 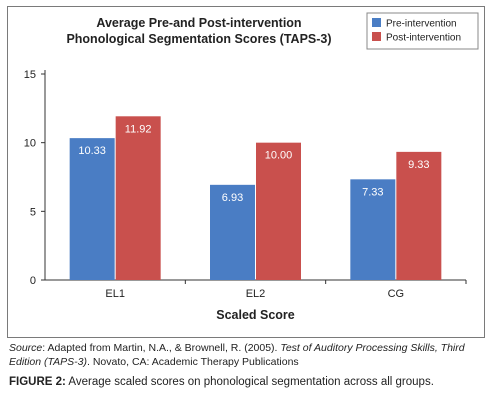 What do you see at coordinates (422, 31) in the screenshot?
I see `legend-box` at bounding box center [422, 31].